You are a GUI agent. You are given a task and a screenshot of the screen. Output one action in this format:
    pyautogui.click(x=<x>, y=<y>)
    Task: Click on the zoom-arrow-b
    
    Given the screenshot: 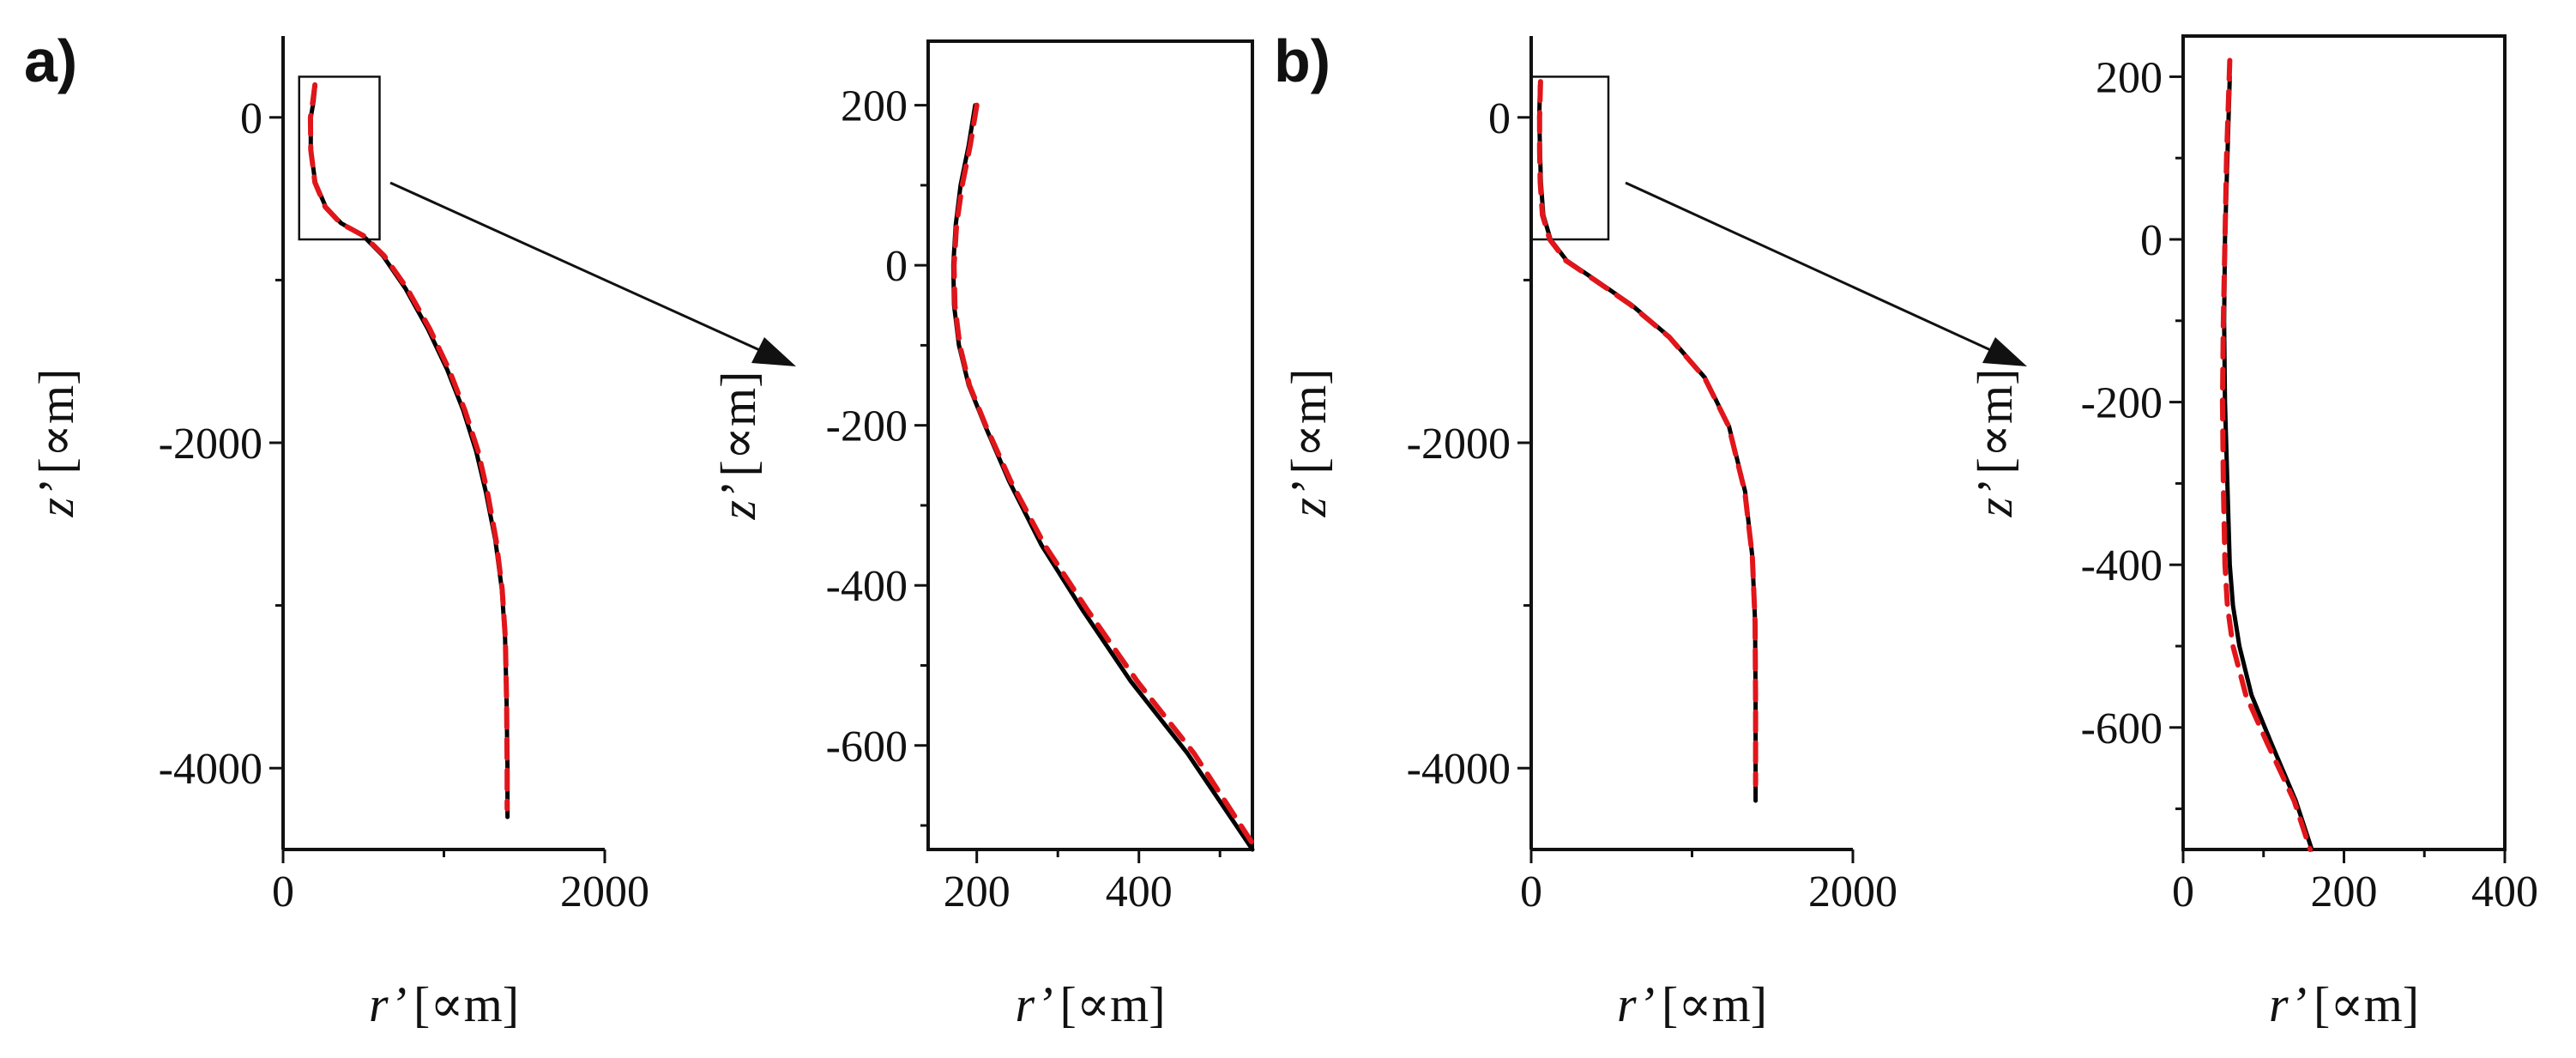 What is the action you would take?
    pyautogui.click(x=1826, y=273)
    